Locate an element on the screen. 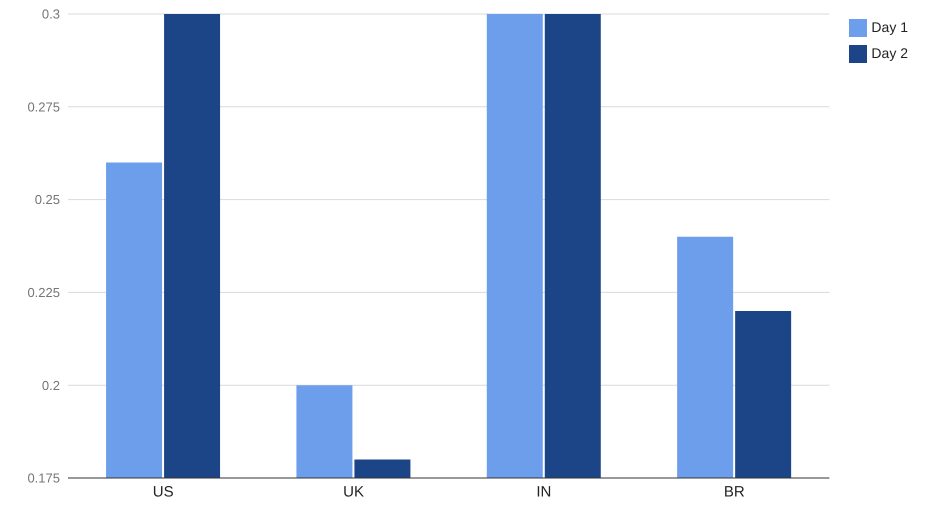 The height and width of the screenshot is (519, 936). y-tick-label: 0.275 is located at coordinates (43, 106).